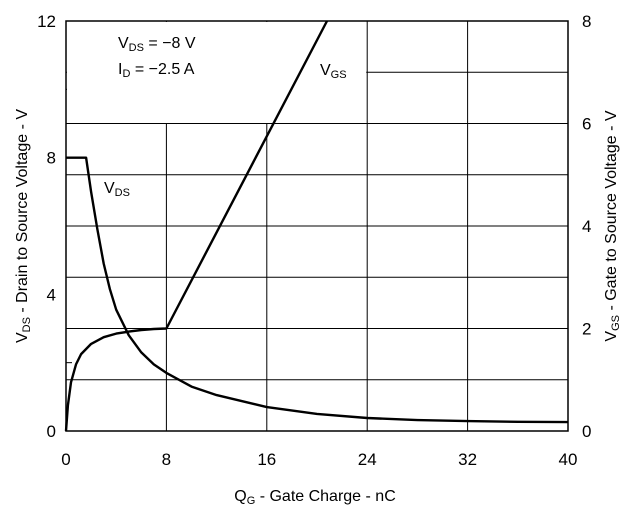 Image resolution: width=631 pixels, height=511 pixels. Describe the element at coordinates (46, 21) in the screenshot. I see `y-left-tick-label: 12` at that location.